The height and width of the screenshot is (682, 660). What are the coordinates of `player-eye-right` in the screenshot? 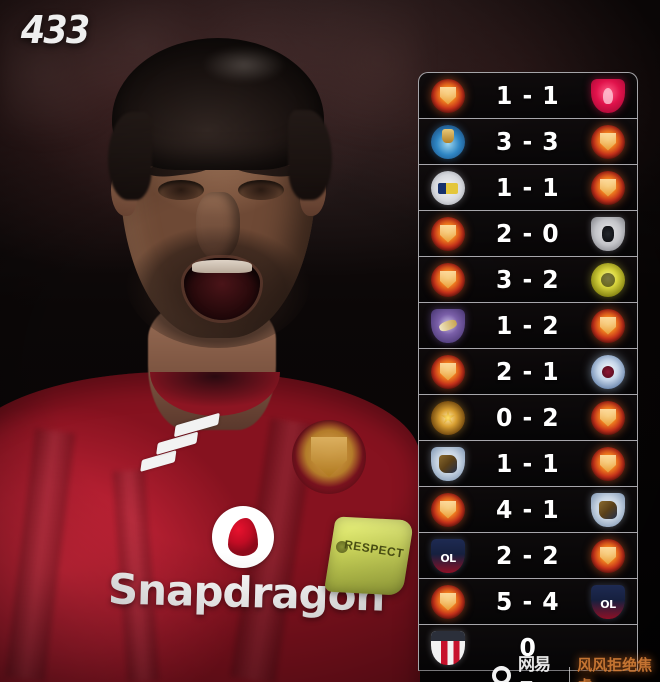 It's located at (261, 190).